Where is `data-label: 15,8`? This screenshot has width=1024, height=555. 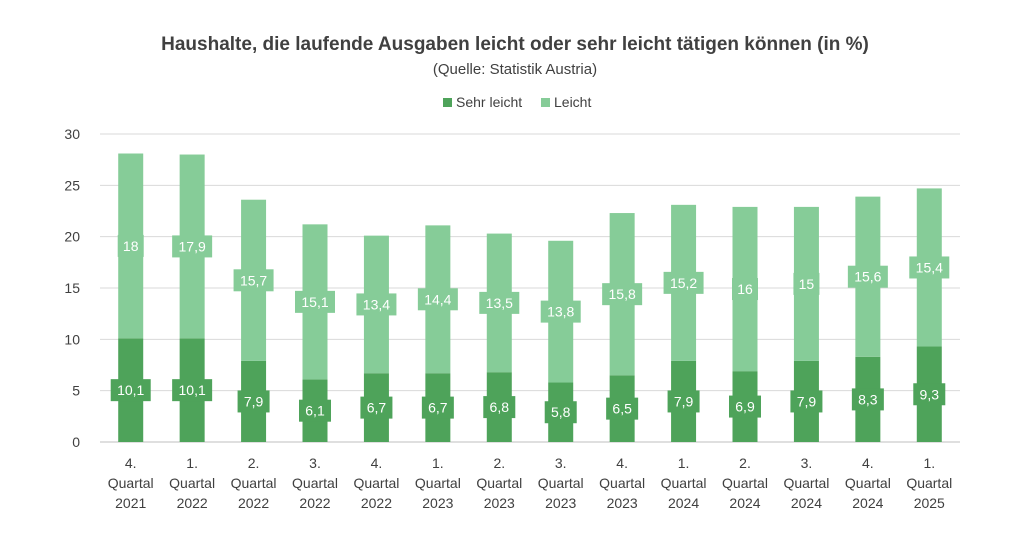 data-label: 15,8 is located at coordinates (622, 294).